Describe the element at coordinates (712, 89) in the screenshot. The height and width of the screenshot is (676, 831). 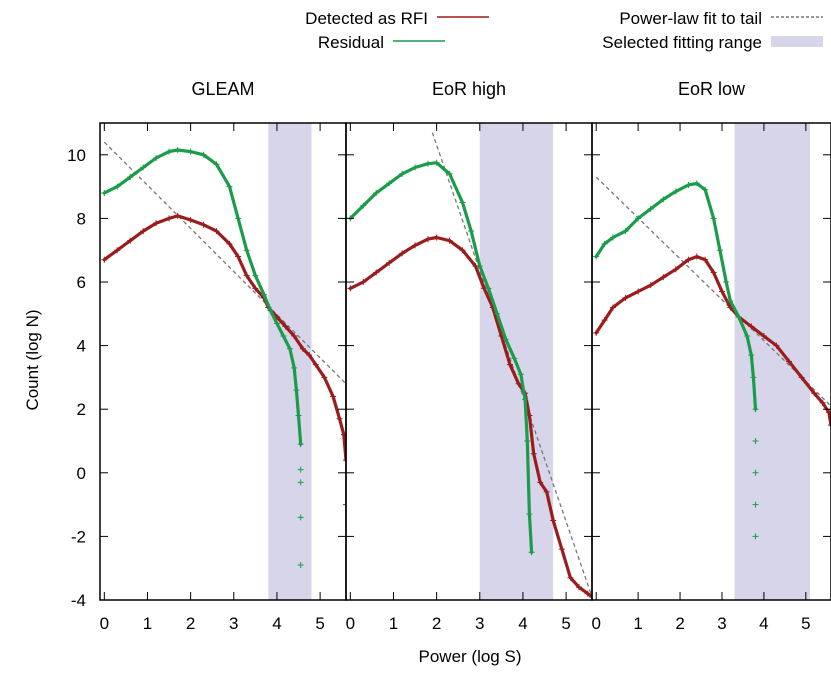
I see `panel-title: EoR low` at that location.